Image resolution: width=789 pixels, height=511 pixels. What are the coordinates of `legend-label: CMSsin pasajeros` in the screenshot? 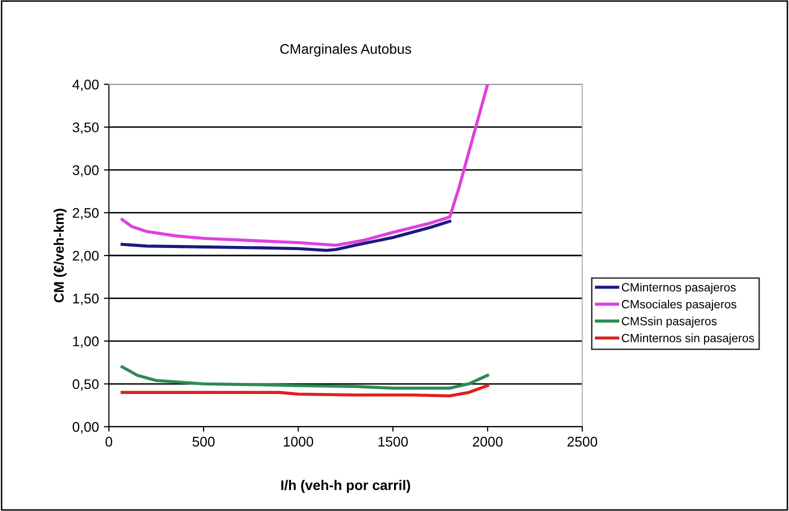 It's located at (669, 322).